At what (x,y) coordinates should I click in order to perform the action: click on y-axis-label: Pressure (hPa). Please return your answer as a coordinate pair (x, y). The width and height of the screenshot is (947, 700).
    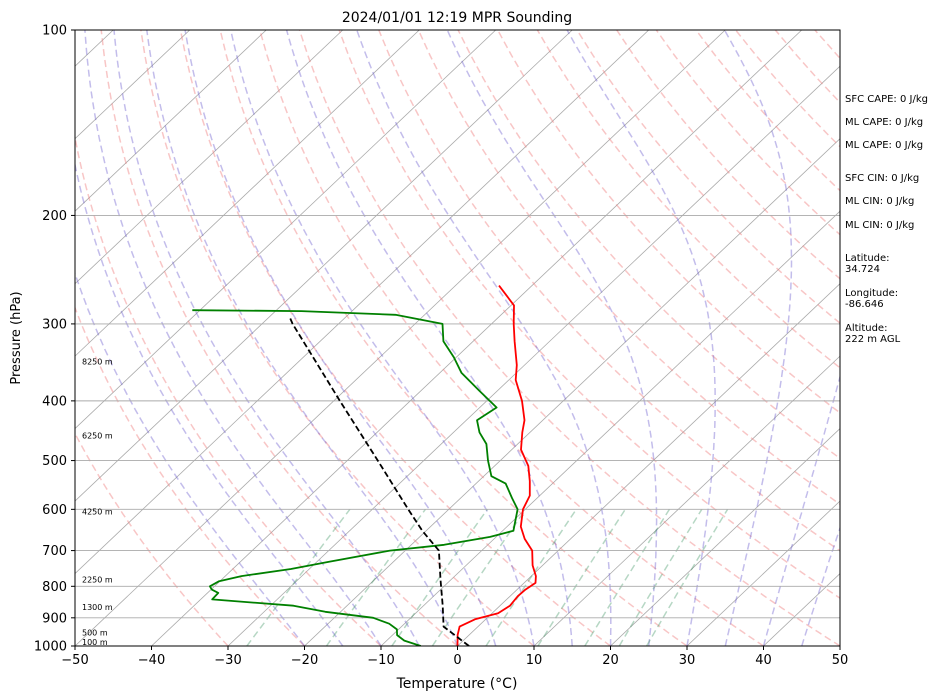
    Looking at the image, I should click on (16, 337).